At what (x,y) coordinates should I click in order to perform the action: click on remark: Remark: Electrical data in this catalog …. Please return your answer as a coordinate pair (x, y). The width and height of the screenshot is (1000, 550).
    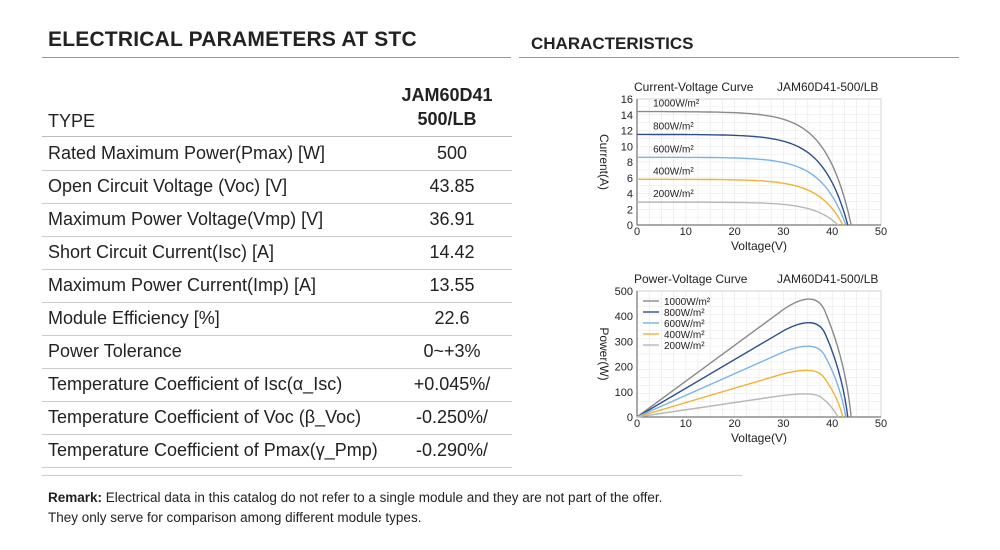
    Looking at the image, I should click on (355, 508).